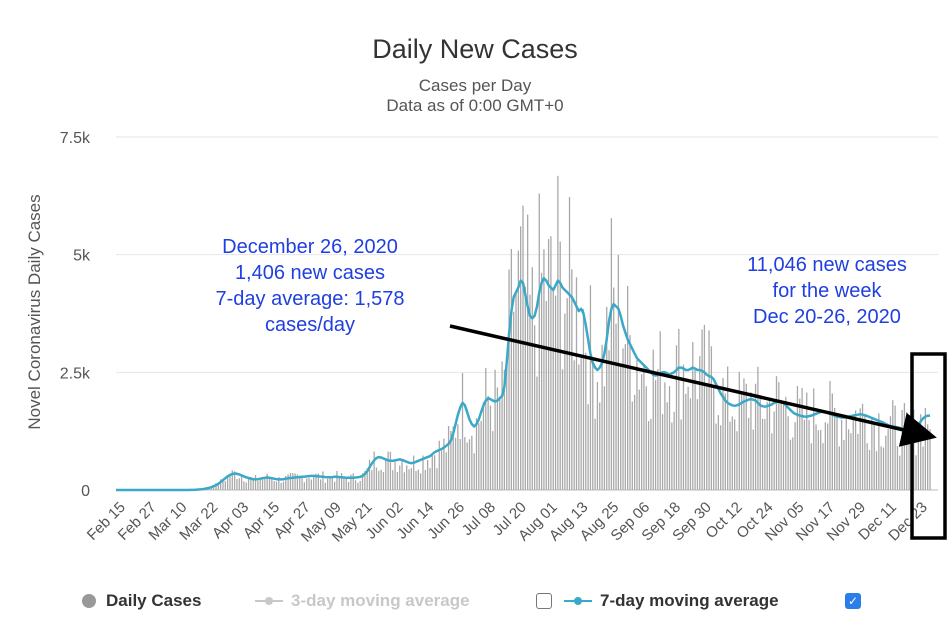  Describe the element at coordinates (75, 138) in the screenshot. I see `y-tick-label: 7.5k` at that location.